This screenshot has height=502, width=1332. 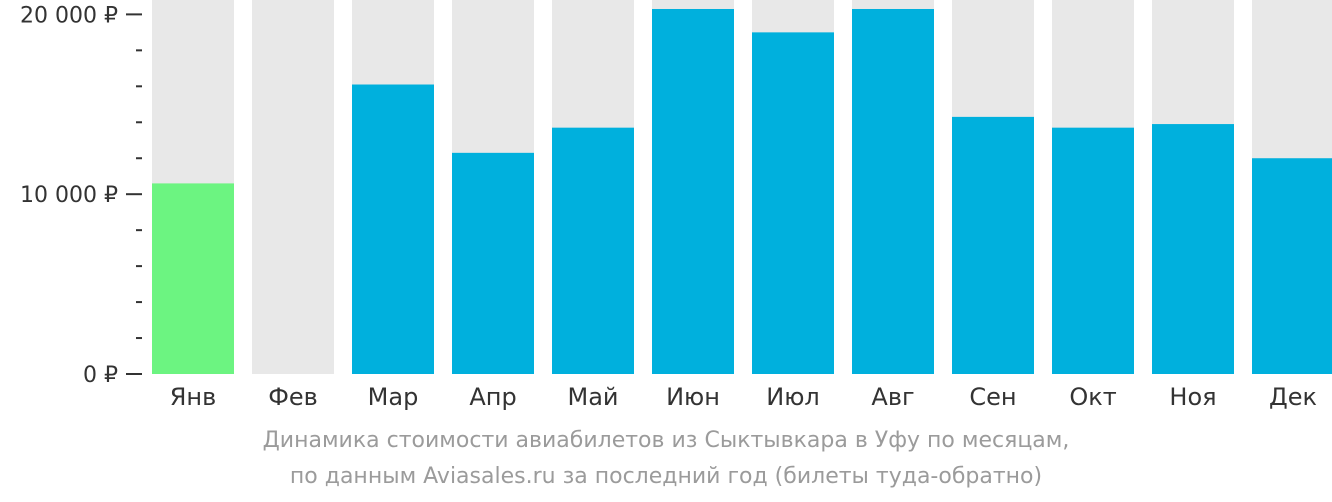 What do you see at coordinates (693, 397) in the screenshot?
I see `x-tick-label-6: Июн` at bounding box center [693, 397].